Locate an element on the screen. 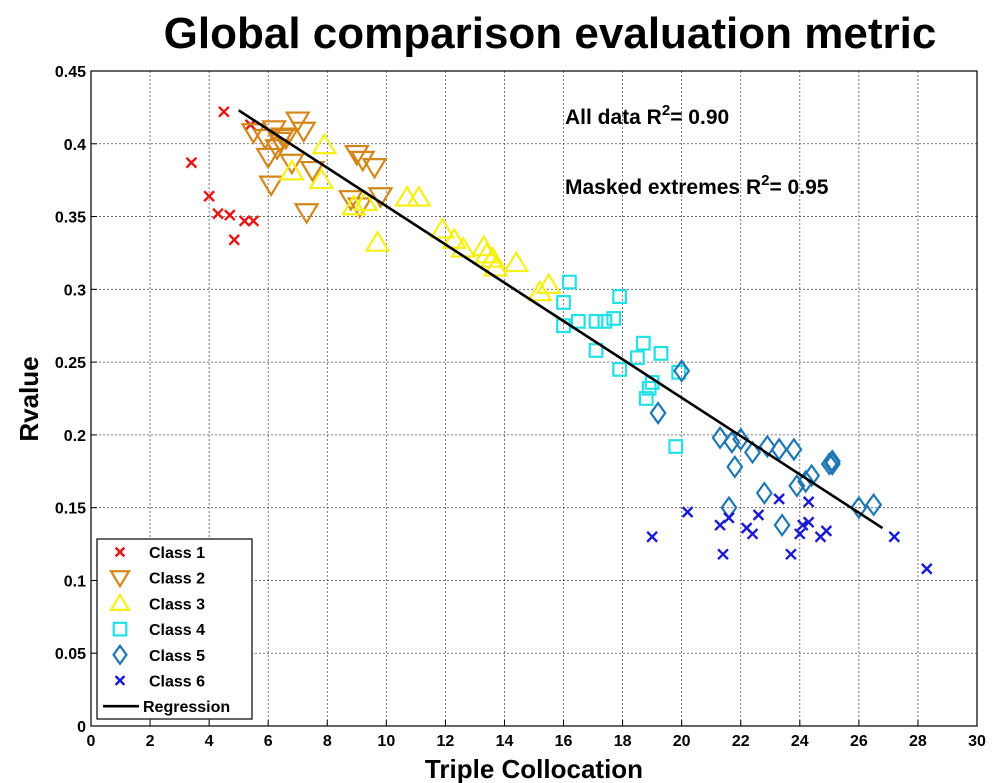 This screenshot has height=783, width=994. legend-label: Class 6 is located at coordinates (177, 682).